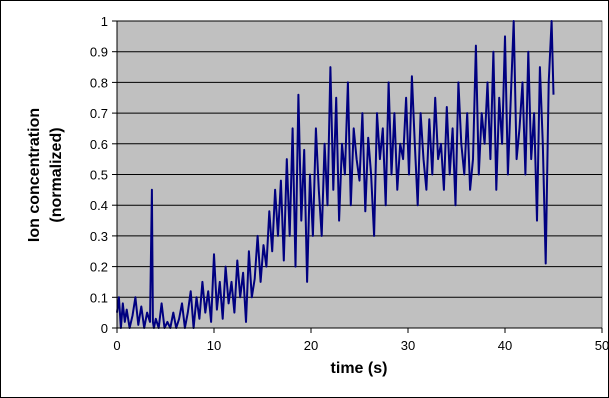 Image resolution: width=609 pixels, height=398 pixels. What do you see at coordinates (116, 345) in the screenshot?
I see `x-tick-label: 0` at bounding box center [116, 345].